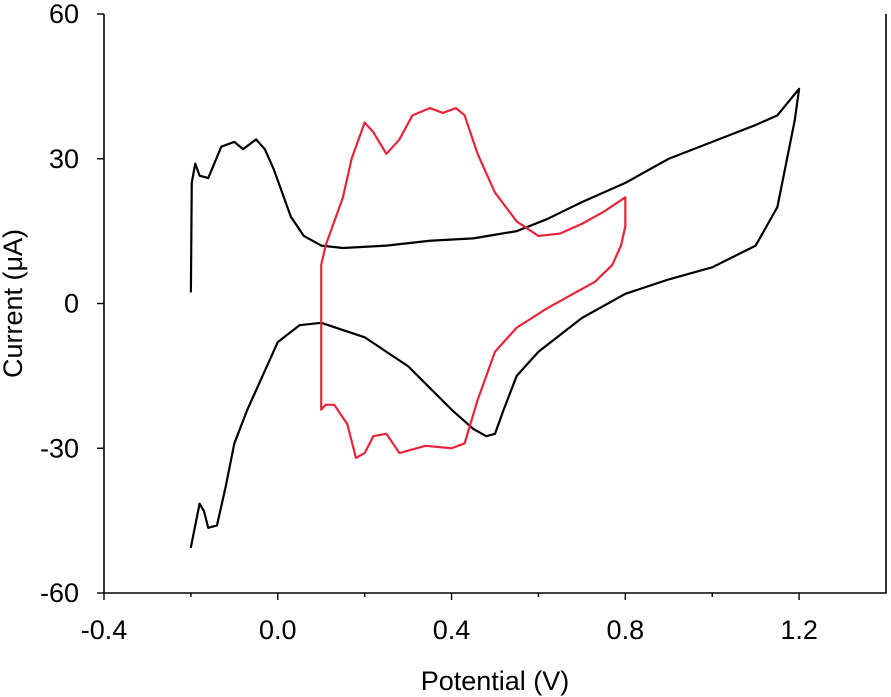 The image size is (891, 697). Describe the element at coordinates (104, 630) in the screenshot. I see `x-tick-label: -0.4` at that location.